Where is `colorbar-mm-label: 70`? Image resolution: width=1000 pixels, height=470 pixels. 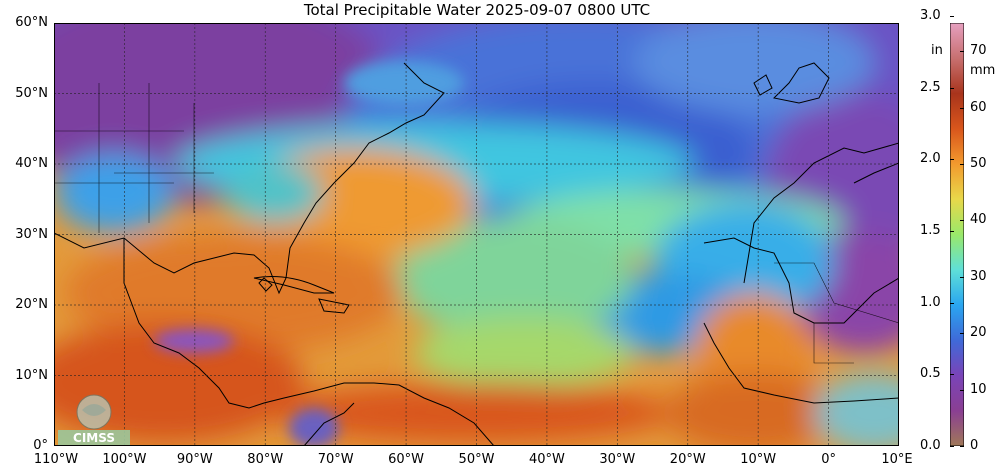 colorbar-mm-label: 70 is located at coordinates (978, 51).